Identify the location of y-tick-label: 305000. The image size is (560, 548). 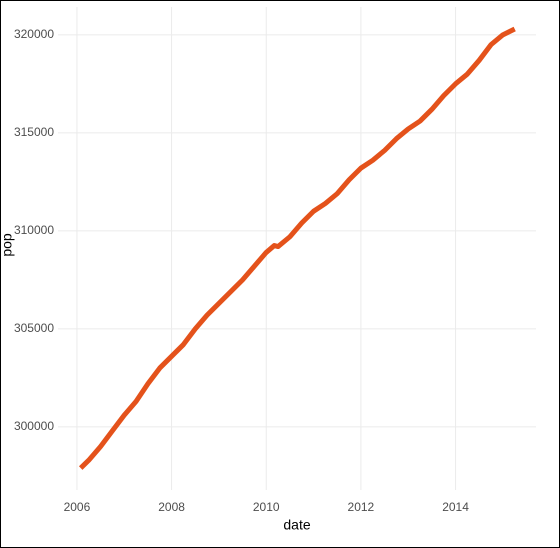
(34, 328).